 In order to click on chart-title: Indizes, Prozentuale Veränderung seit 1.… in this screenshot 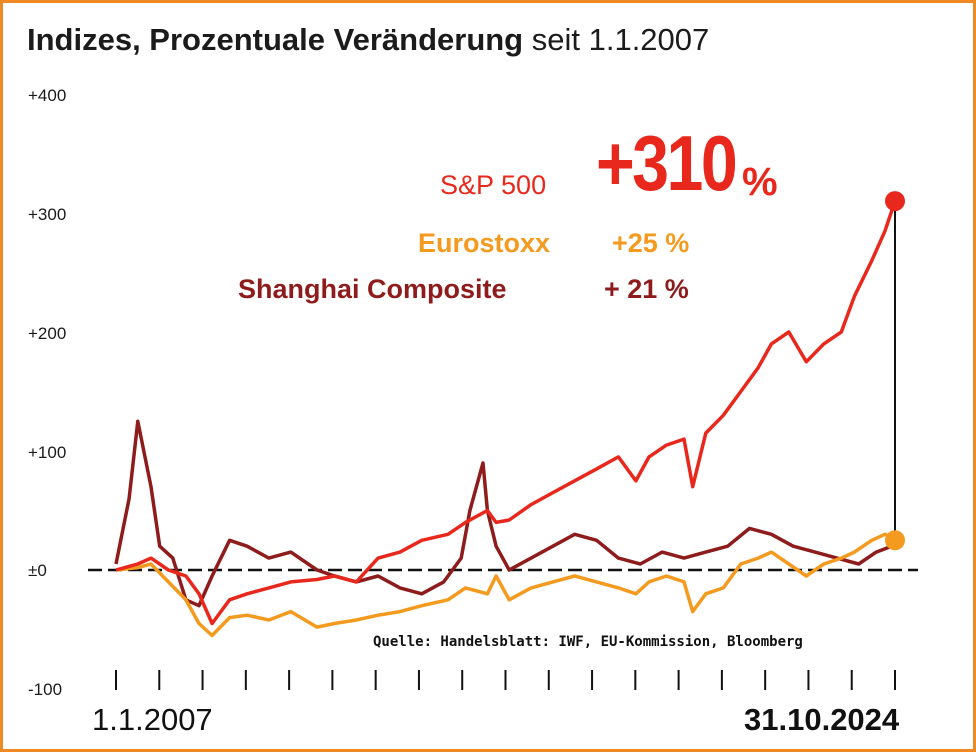, I will do `click(368, 40)`.